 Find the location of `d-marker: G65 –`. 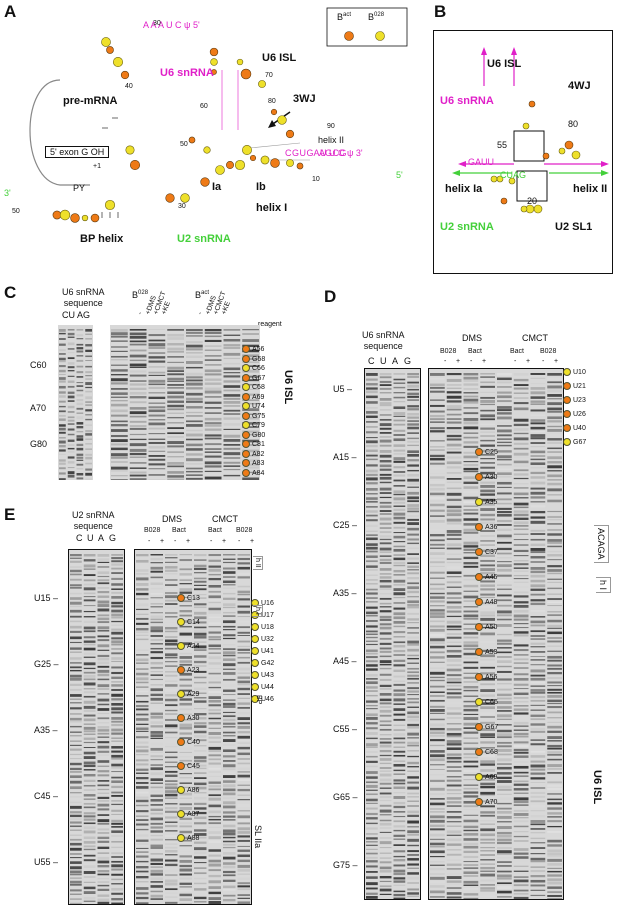

d-marker: G65 – is located at coordinates (345, 797).